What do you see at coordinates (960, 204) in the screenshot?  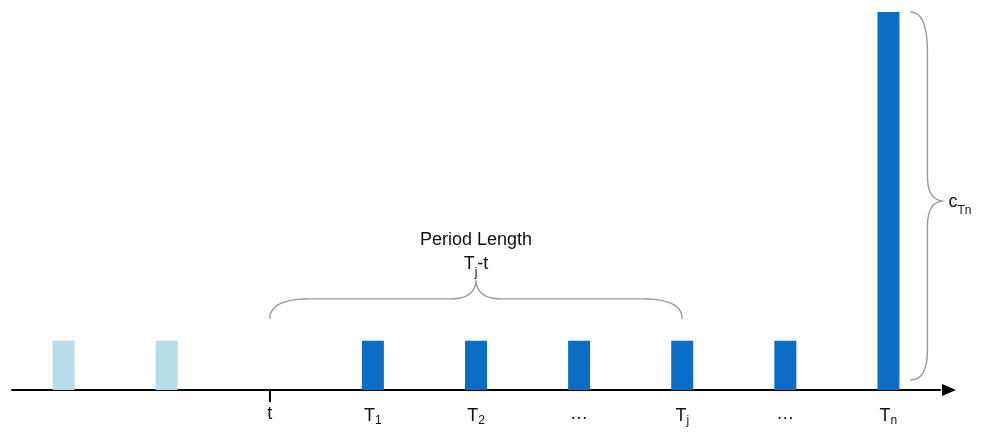 I see `text: c$_{Tn}$` at bounding box center [960, 204].